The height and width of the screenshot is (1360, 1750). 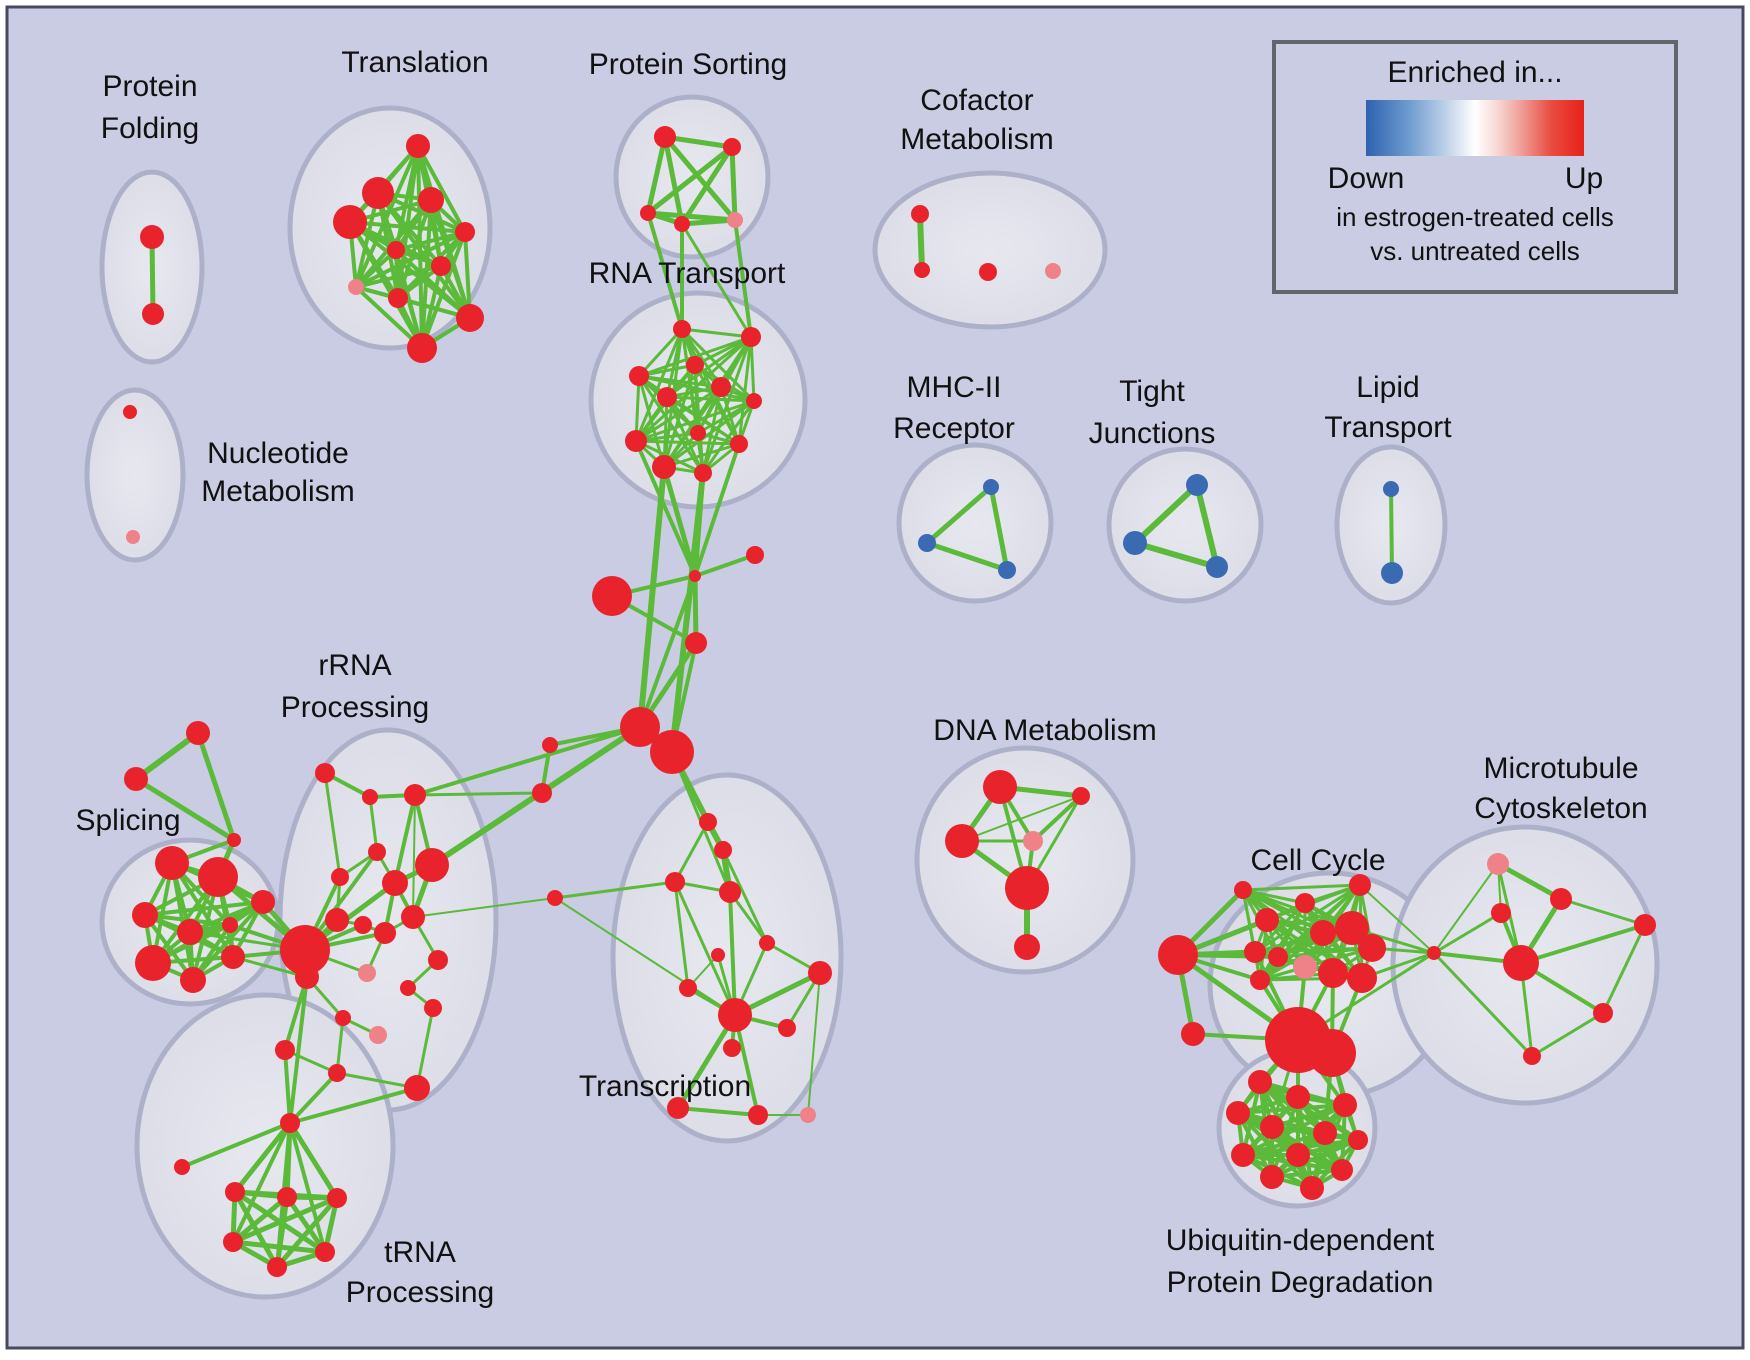 I want to click on node-tn4, so click(x=325, y=1252).